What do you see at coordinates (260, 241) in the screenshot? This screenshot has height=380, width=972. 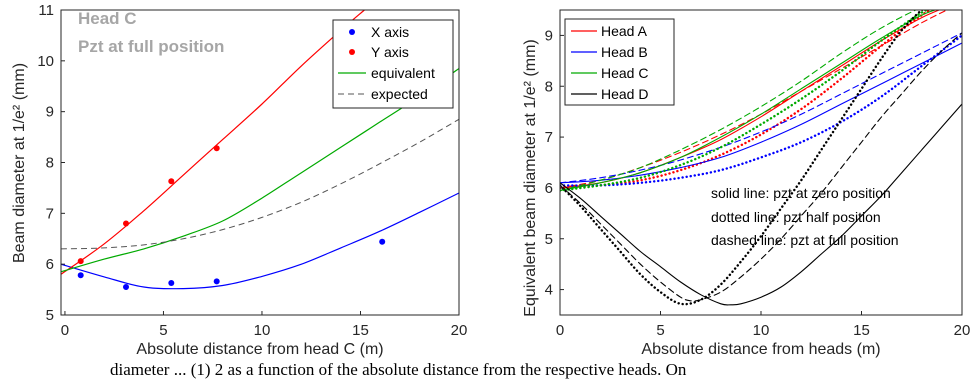 I see `fit-line-x-axis` at bounding box center [260, 241].